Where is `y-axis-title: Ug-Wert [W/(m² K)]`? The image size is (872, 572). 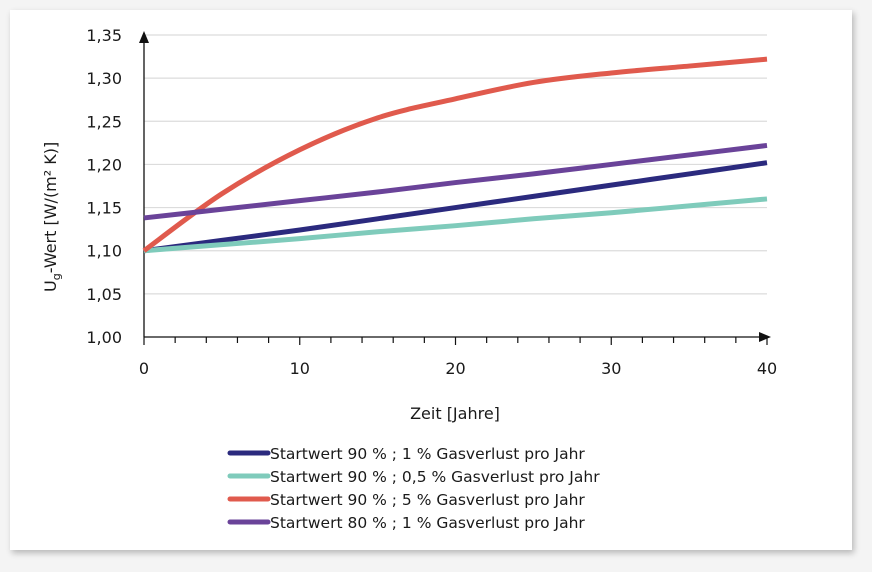 y-axis-title: Ug-Wert [W/(m² K)] is located at coordinates (52, 217).